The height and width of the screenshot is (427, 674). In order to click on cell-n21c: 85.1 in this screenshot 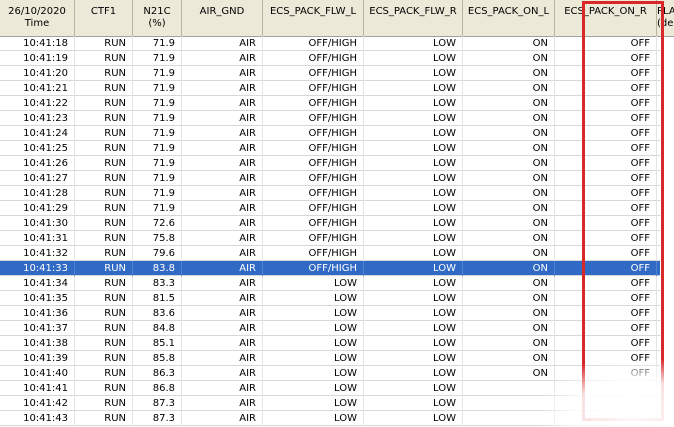, I will do `click(157, 343)`.